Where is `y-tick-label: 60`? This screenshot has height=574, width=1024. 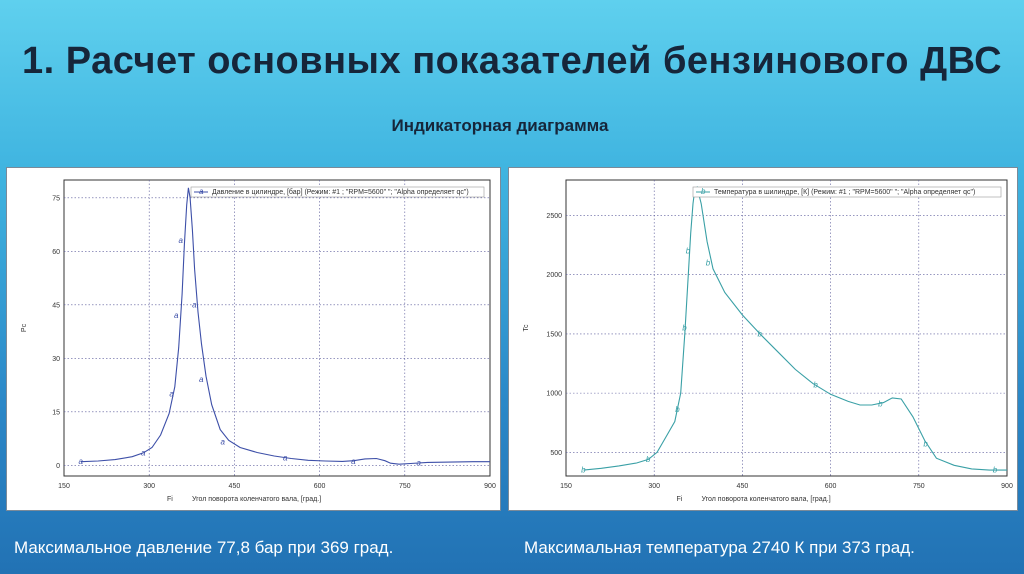
y-tick-label: 60 is located at coordinates (56, 252).